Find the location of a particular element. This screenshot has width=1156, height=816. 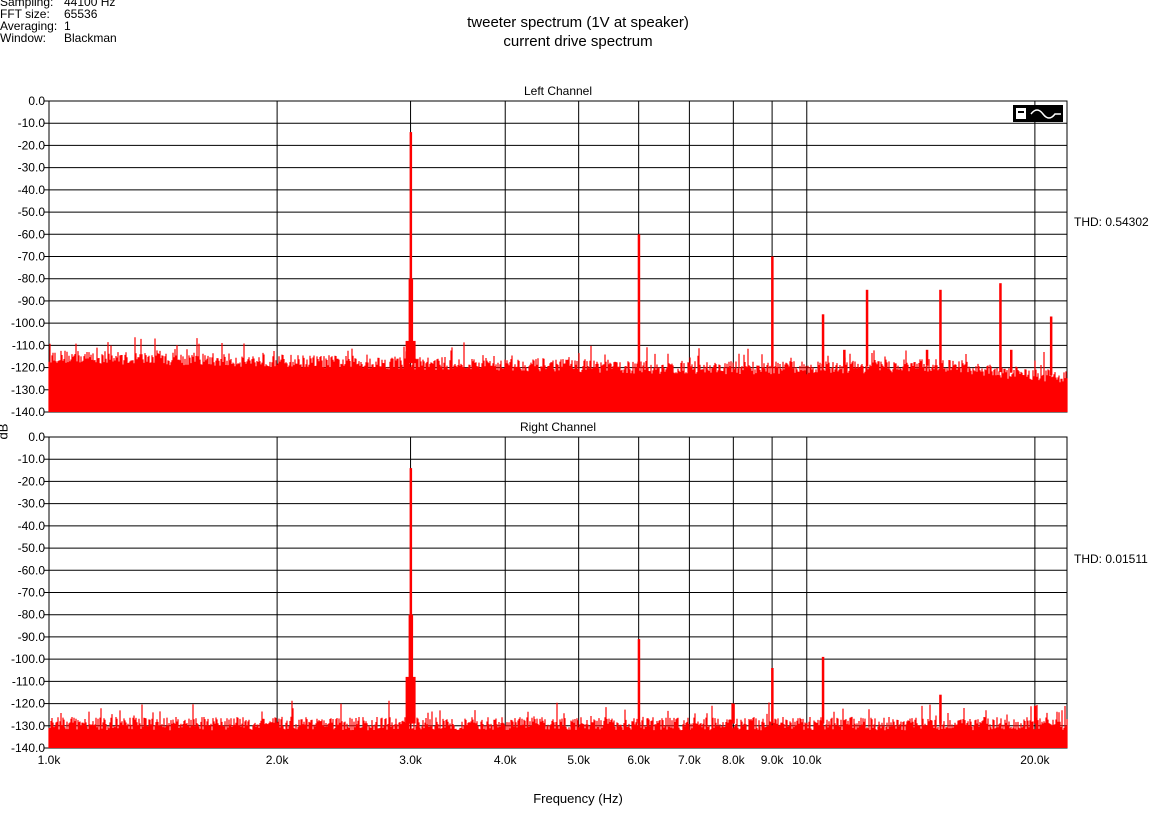

x-tick-label: 10.0k is located at coordinates (807, 760).